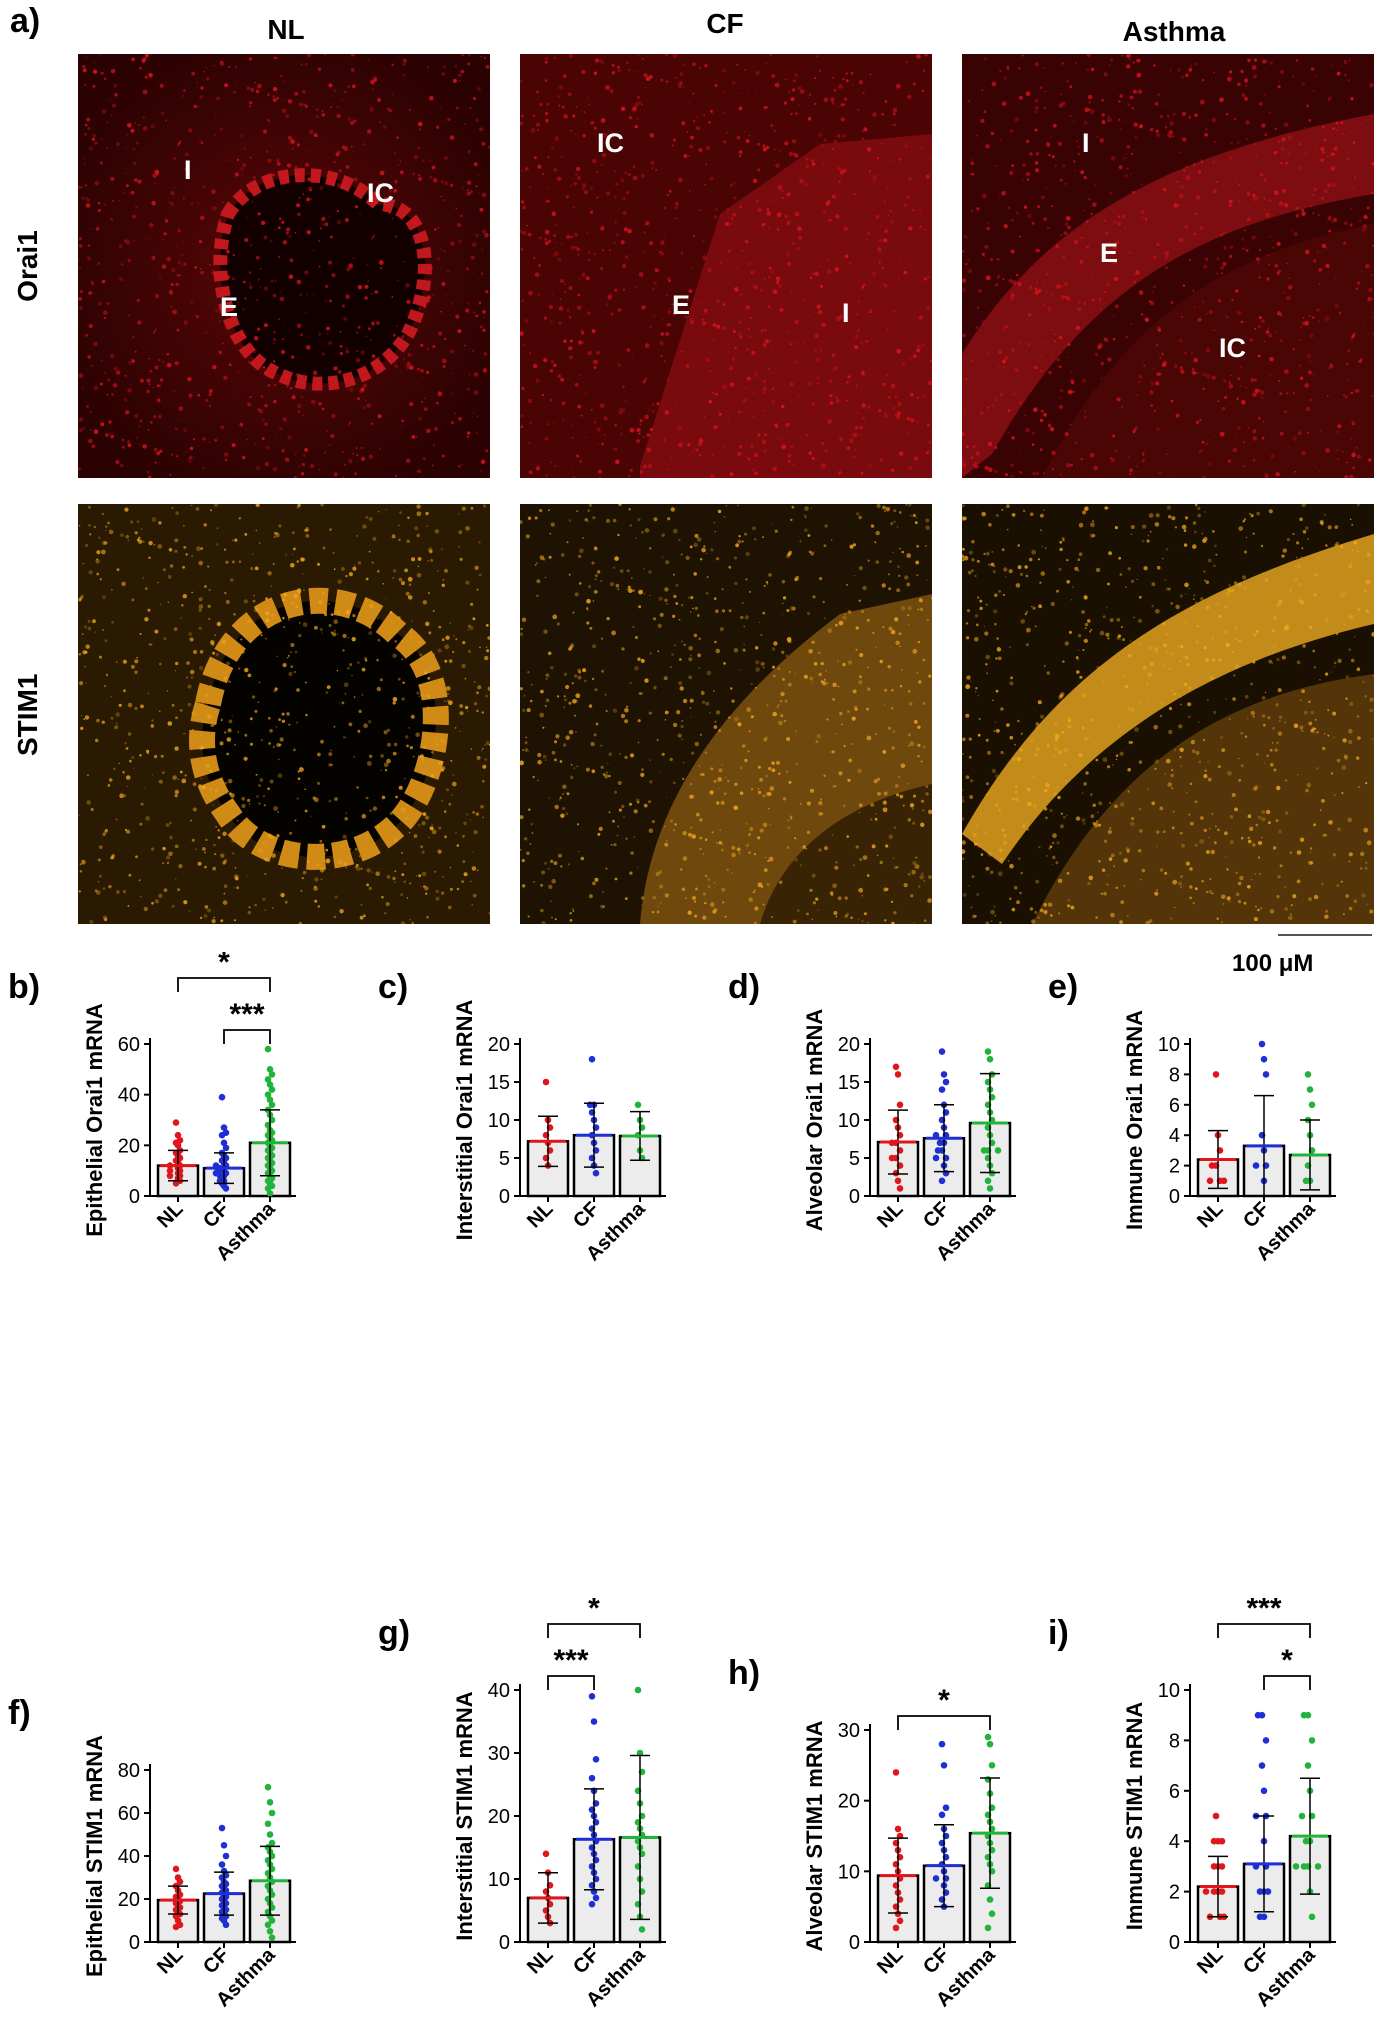  What do you see at coordinates (1134, 1816) in the screenshot?
I see `y-axis-label: Immune STIM1 mRNA` at bounding box center [1134, 1816].